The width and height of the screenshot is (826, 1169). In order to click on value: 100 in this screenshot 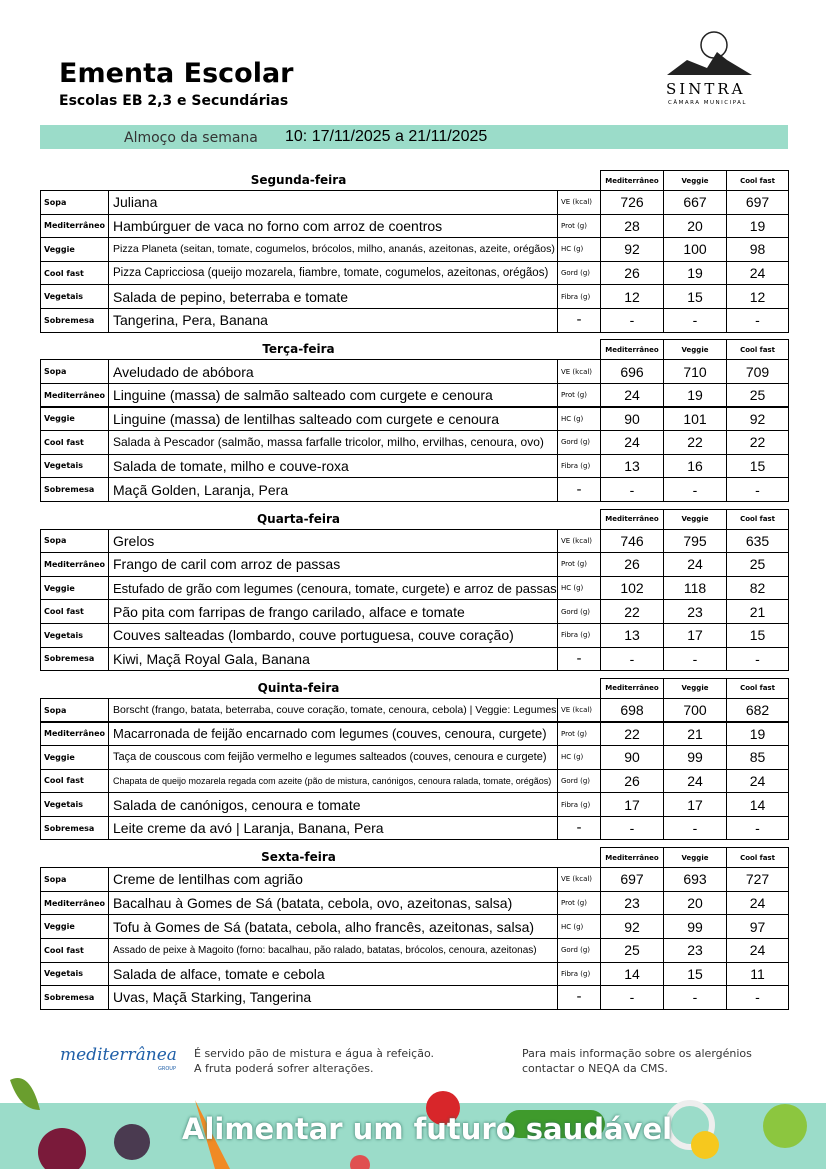, I will do `click(695, 249)`.